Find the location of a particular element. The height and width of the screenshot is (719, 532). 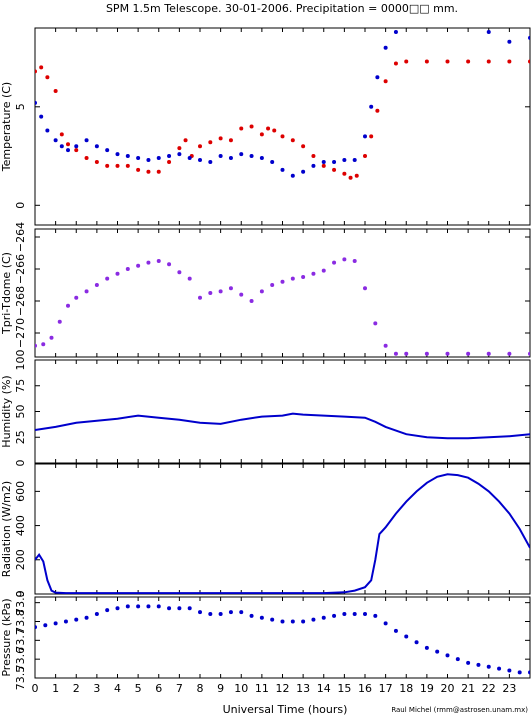

y-axis-label: Temperature (C) is located at coordinates (6, 127).